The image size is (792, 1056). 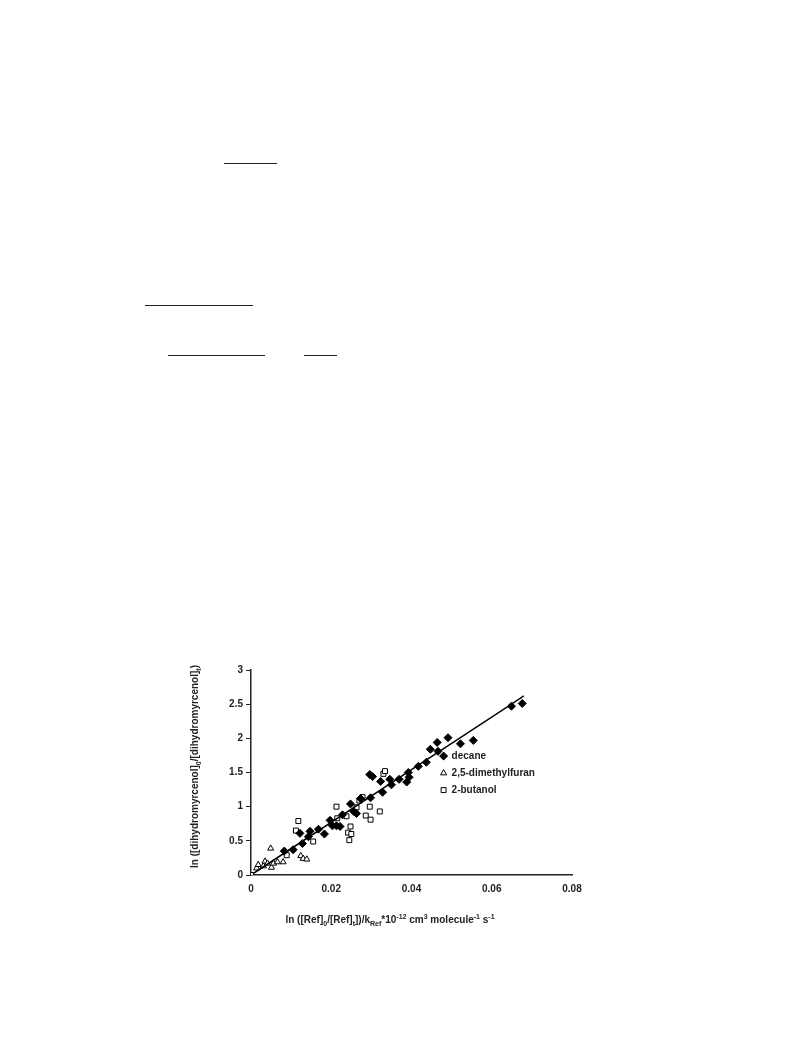 I want to click on y-tick-label: 0, so click(x=240, y=874).